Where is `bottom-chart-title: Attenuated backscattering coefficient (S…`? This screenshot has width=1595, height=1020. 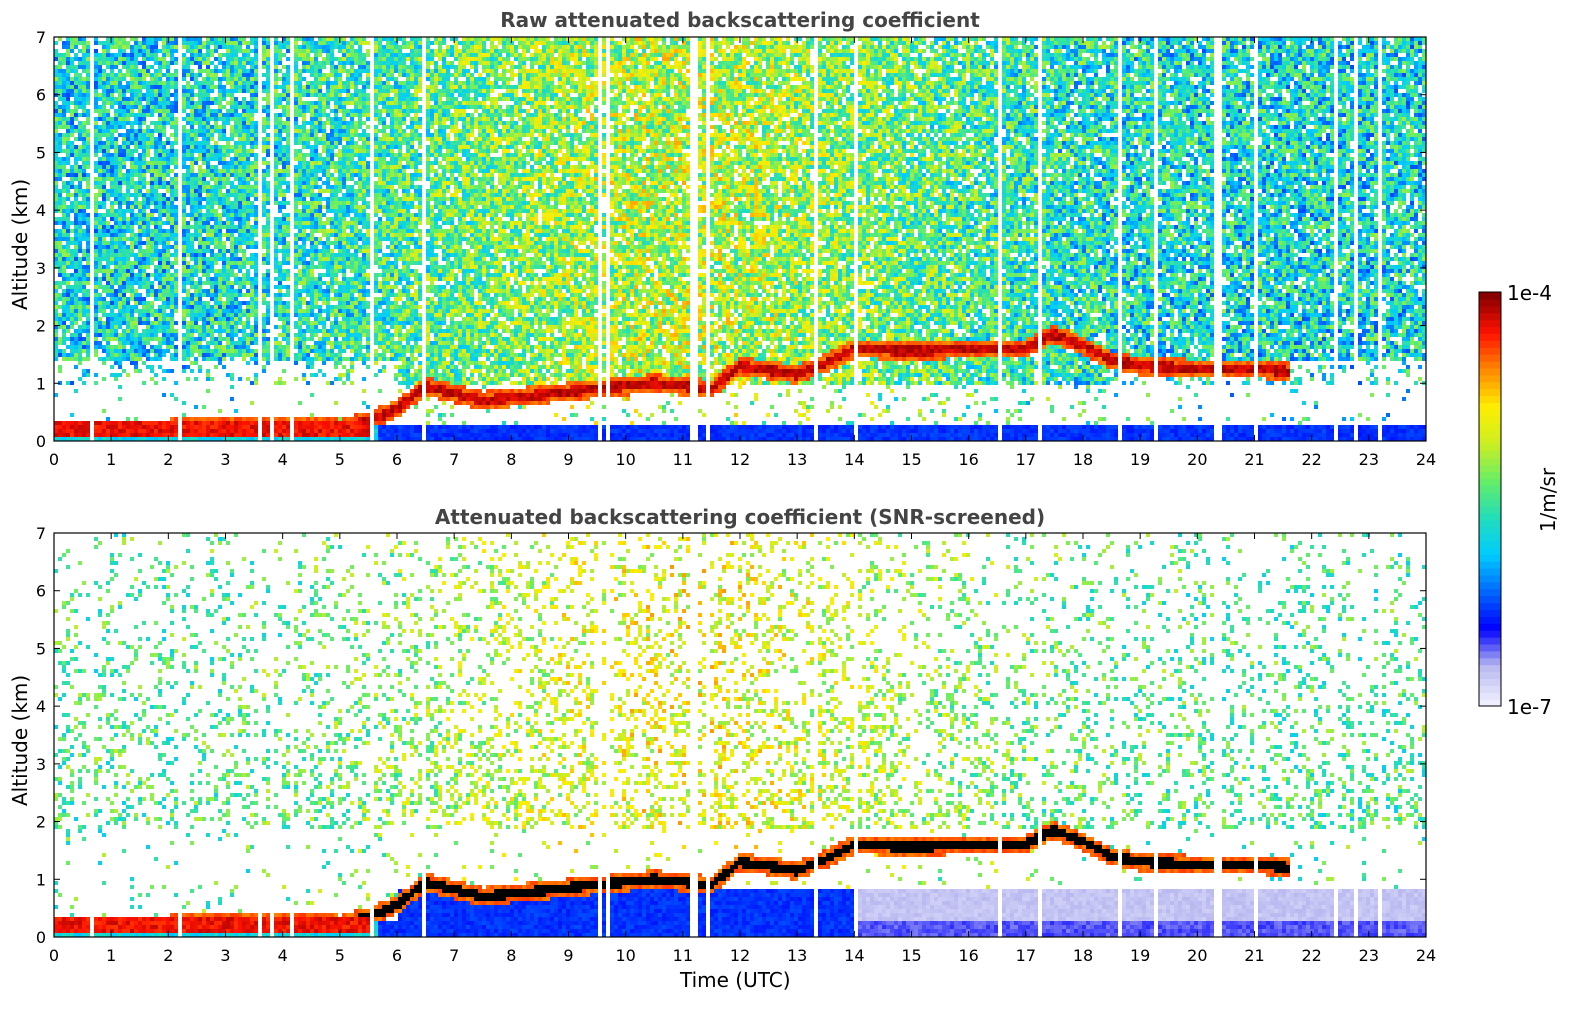
bottom-chart-title: Attenuated backscattering coefficient (S… is located at coordinates (740, 517).